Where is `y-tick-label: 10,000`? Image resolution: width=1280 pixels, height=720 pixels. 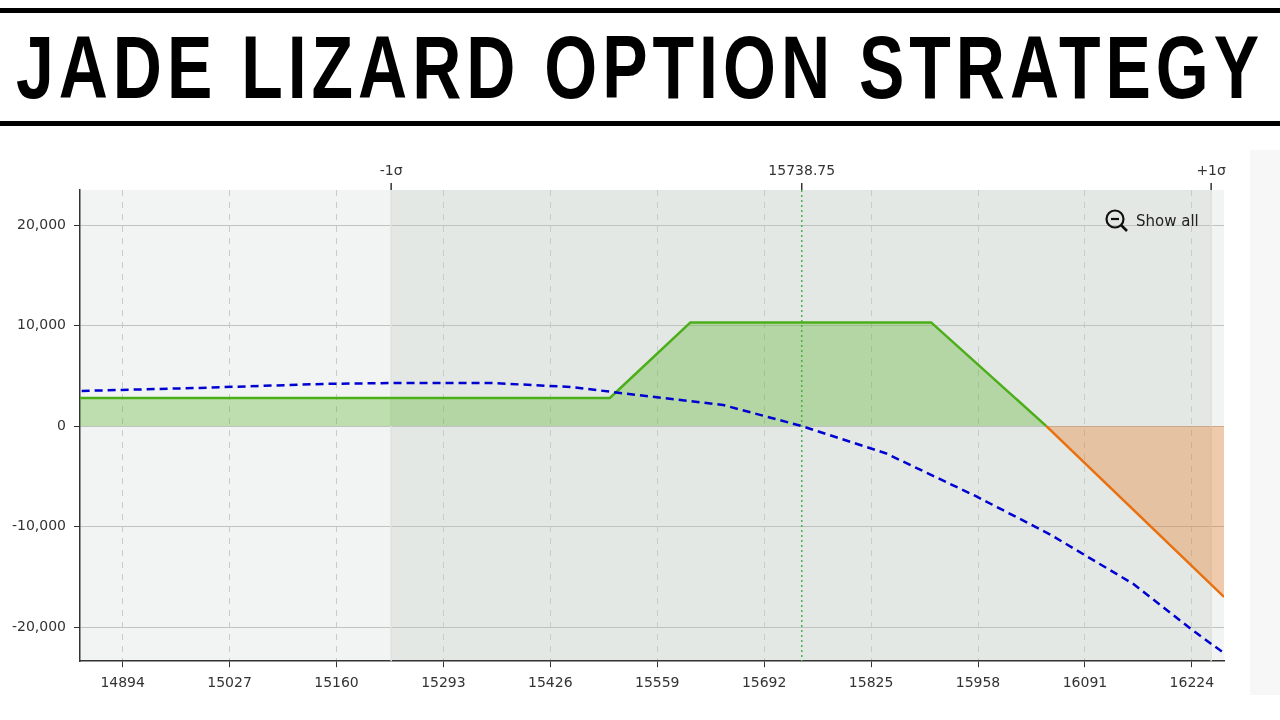 y-tick-label: 10,000 is located at coordinates (42, 324).